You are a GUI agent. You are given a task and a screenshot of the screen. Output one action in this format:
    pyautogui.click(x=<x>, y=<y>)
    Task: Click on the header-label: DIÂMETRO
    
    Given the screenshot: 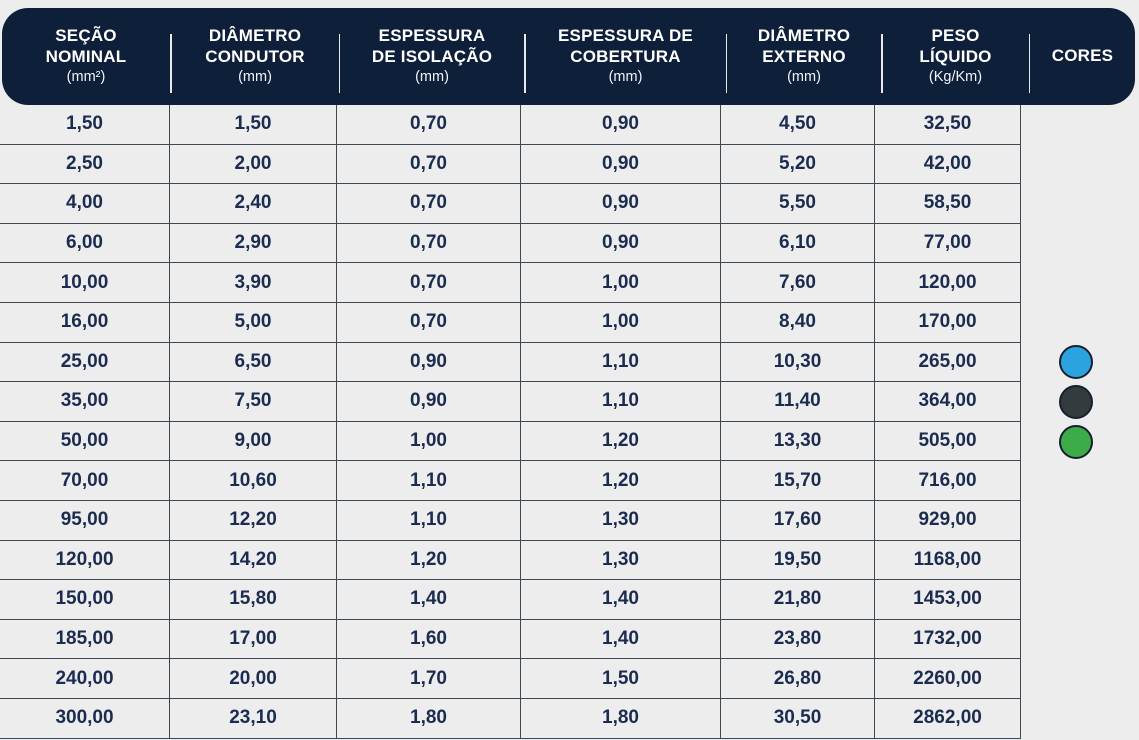 What is the action you would take?
    pyautogui.click(x=804, y=35)
    